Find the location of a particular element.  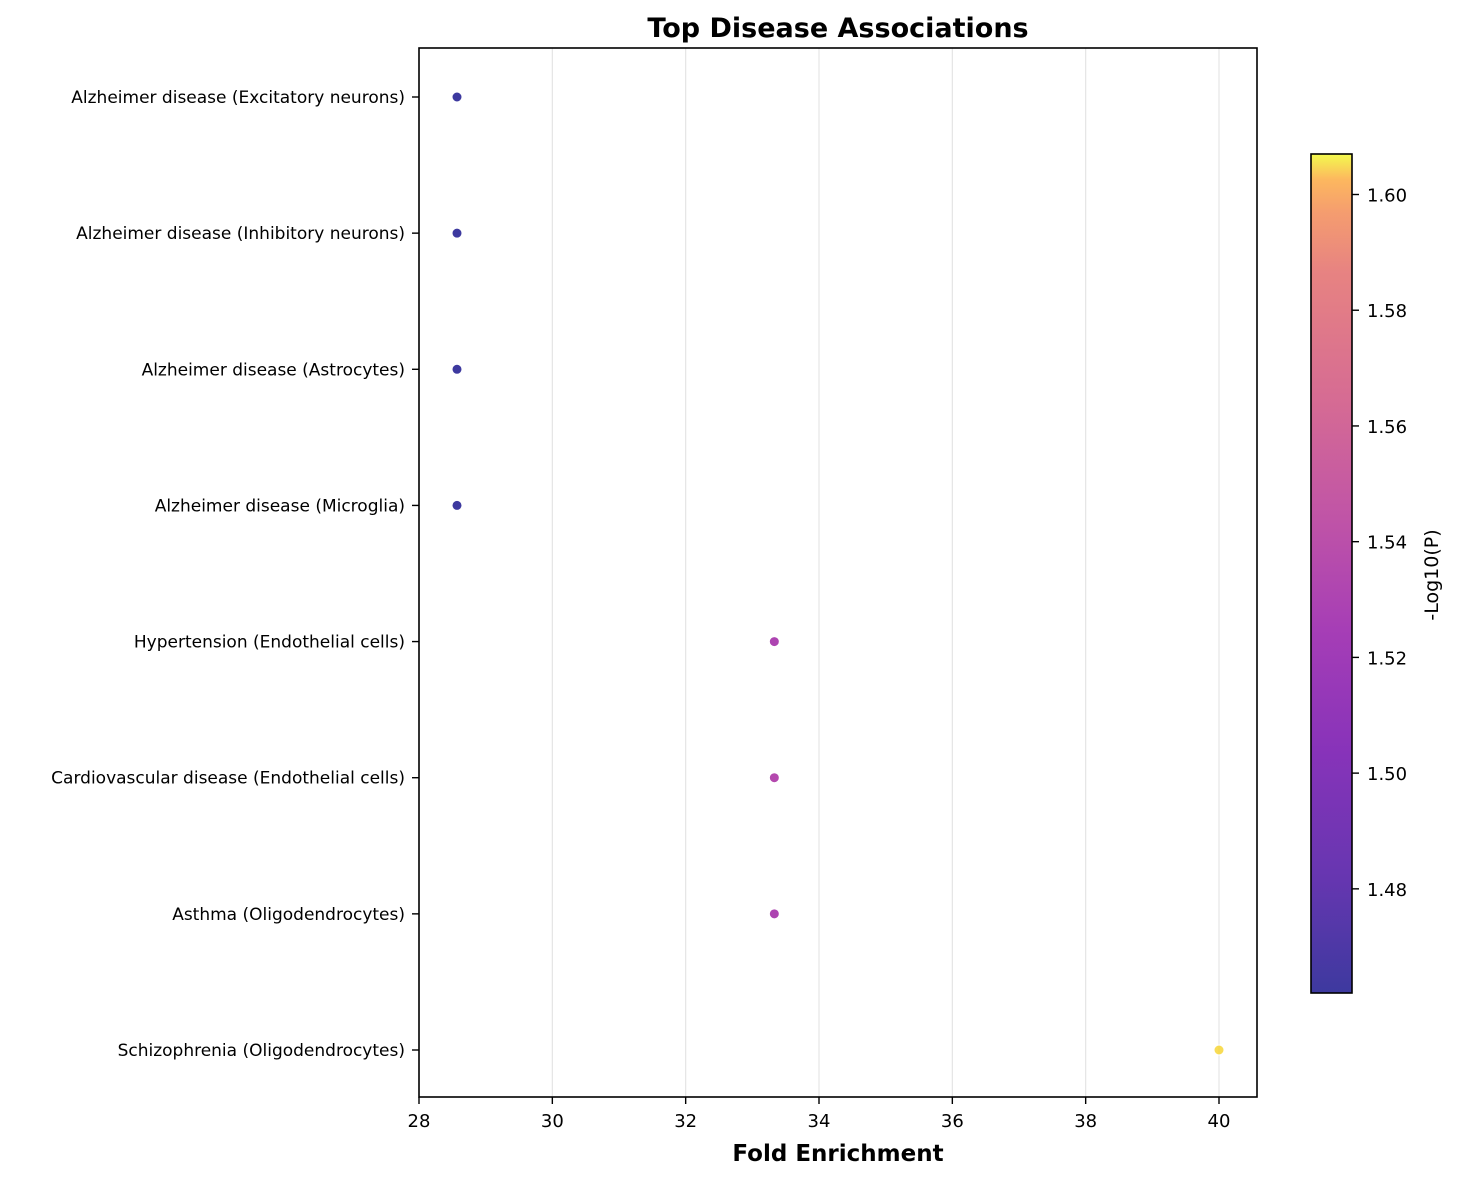

x-axis-label: Fold Enrichment is located at coordinates (837, 1154).